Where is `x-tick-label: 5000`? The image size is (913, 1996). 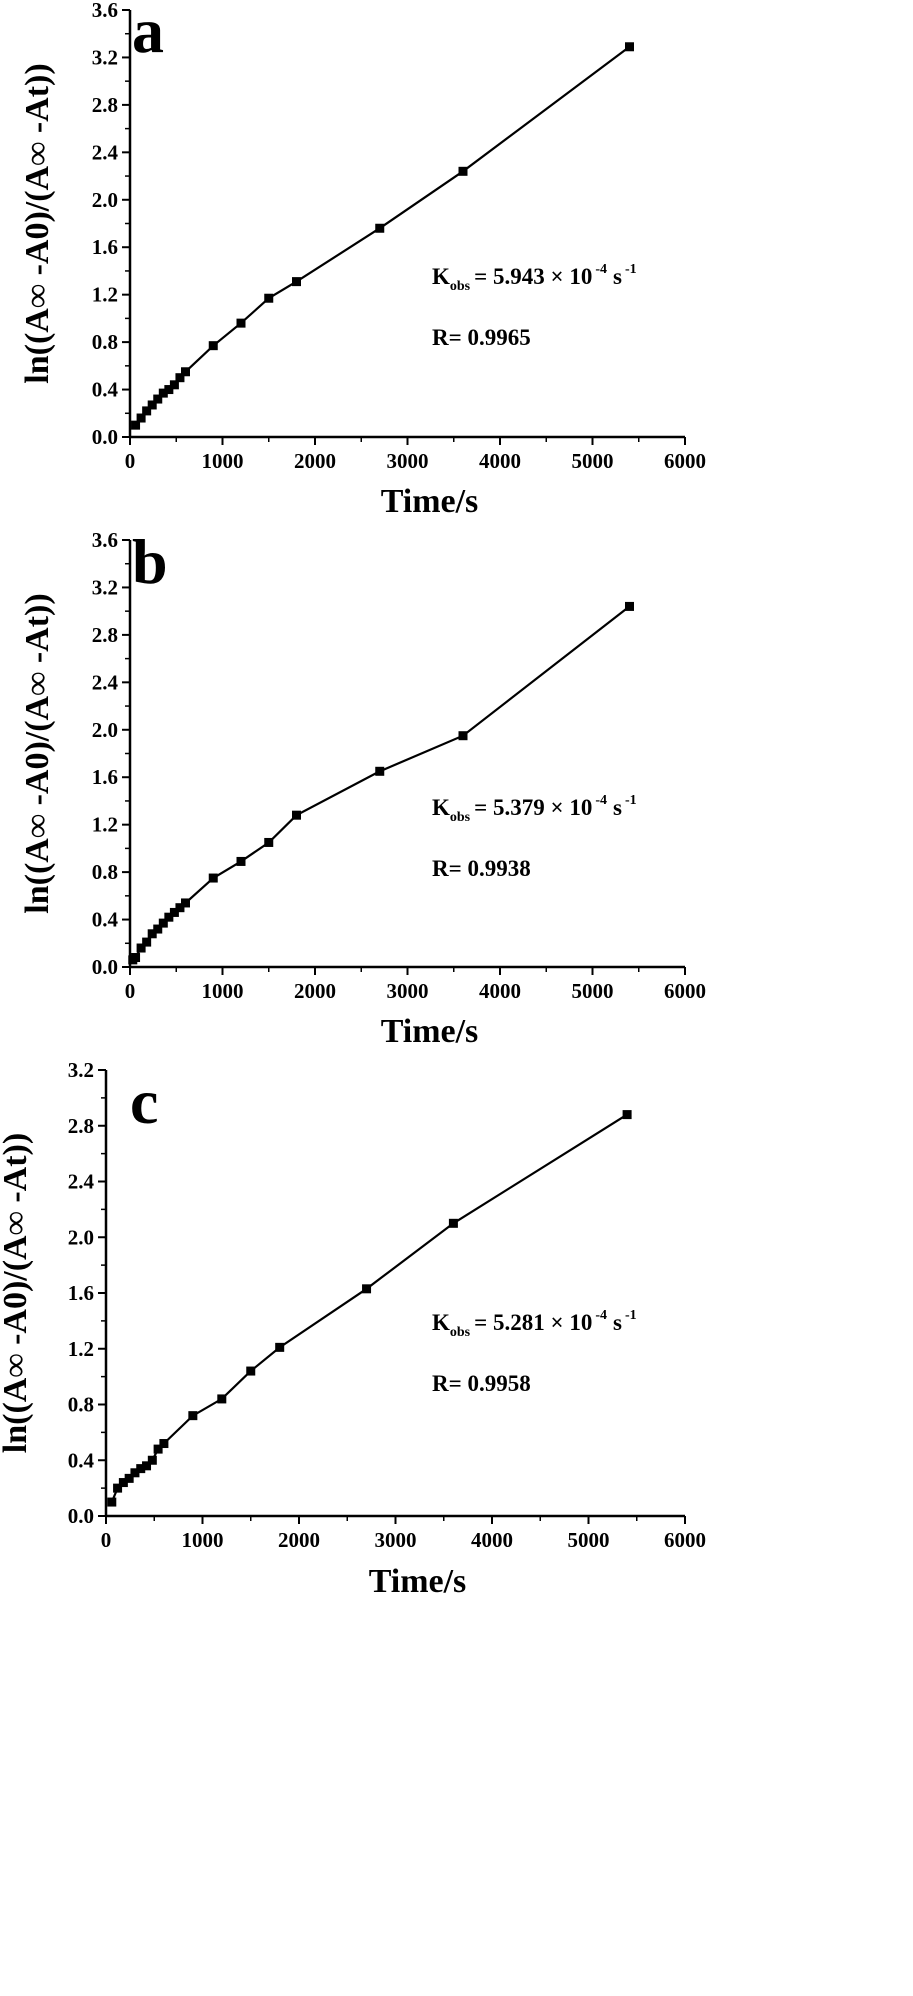
x-tick-label: 5000 is located at coordinates (593, 991).